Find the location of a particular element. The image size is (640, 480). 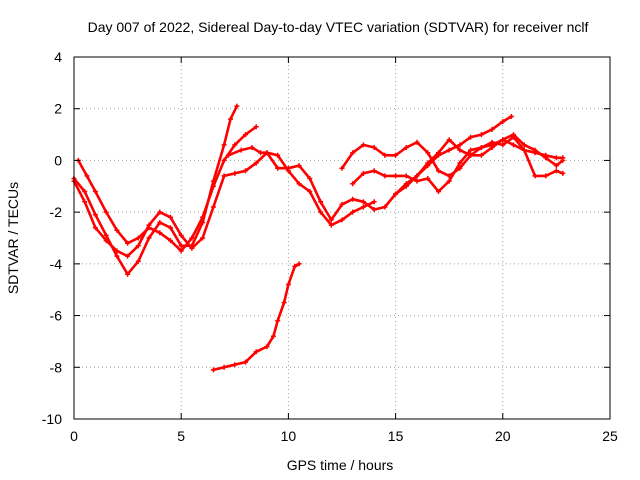

x-tick-label: 20 is located at coordinates (503, 436).